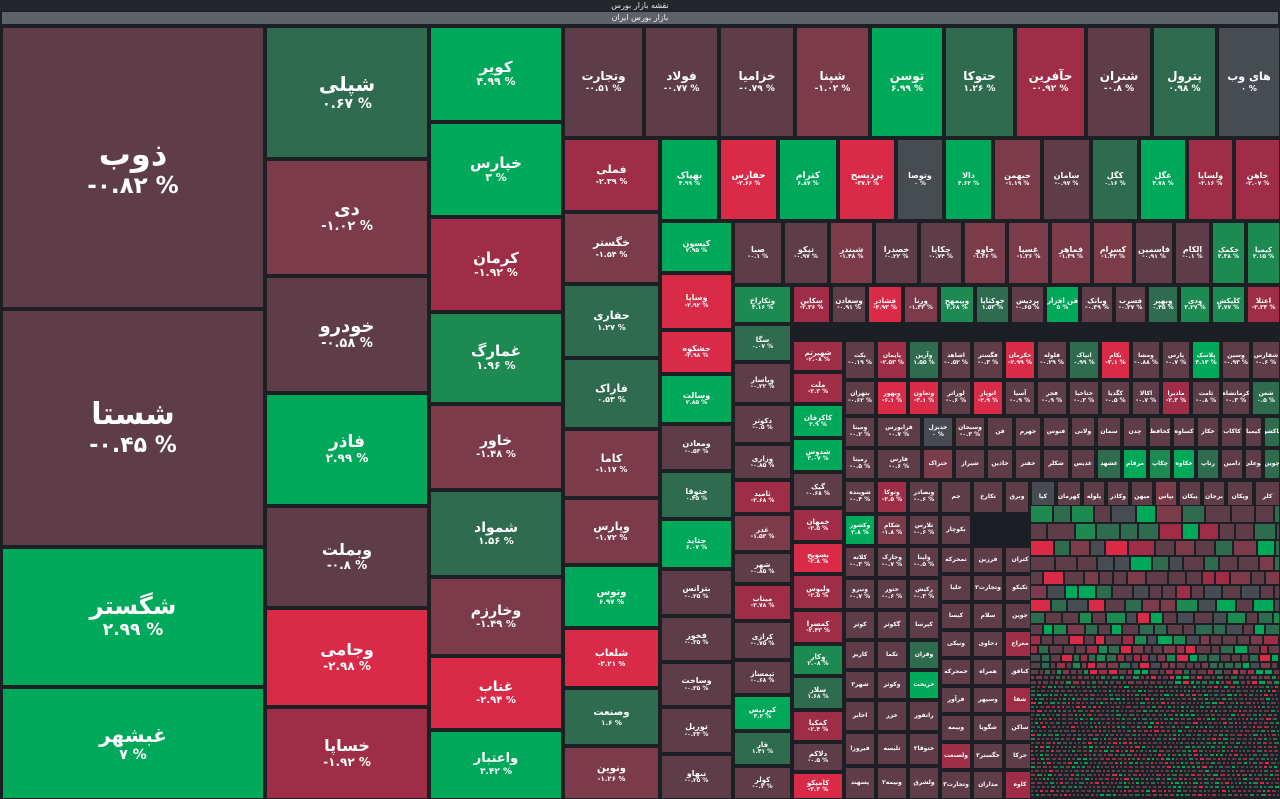 The height and width of the screenshot is (799, 1280). Describe the element at coordinates (762, 713) in the screenshot. I see `tile-stock: کپردیس ۳.۲ %` at that location.